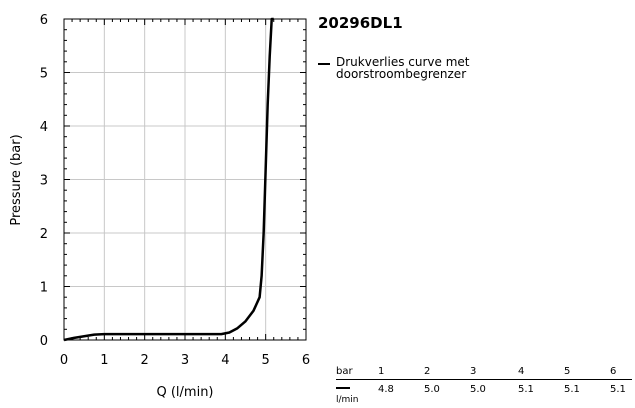  Describe the element at coordinates (225, 360) in the screenshot. I see `x-tick-label: 4` at that location.